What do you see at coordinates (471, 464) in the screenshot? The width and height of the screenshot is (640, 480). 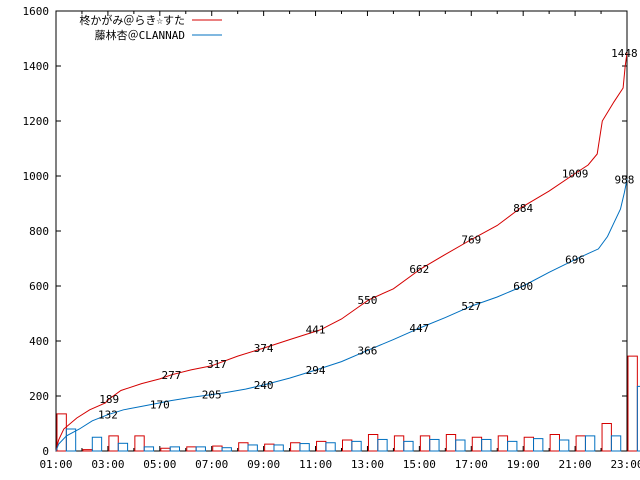 I see `x-tick-label: 17:00` at bounding box center [471, 464].